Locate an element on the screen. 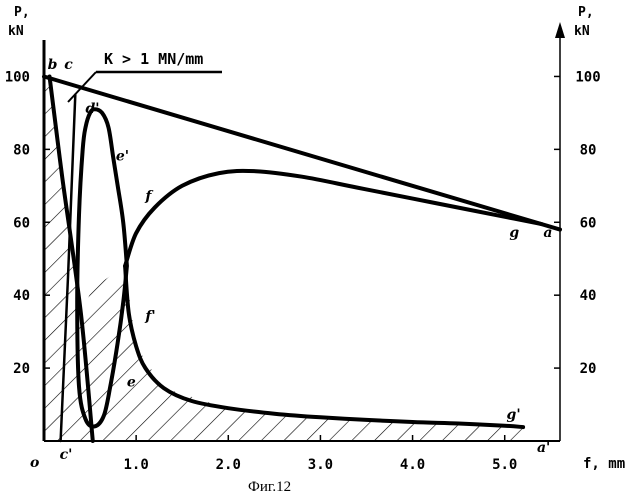 The image size is (639, 499). y-tick-label-left: 40 is located at coordinates (21, 296).